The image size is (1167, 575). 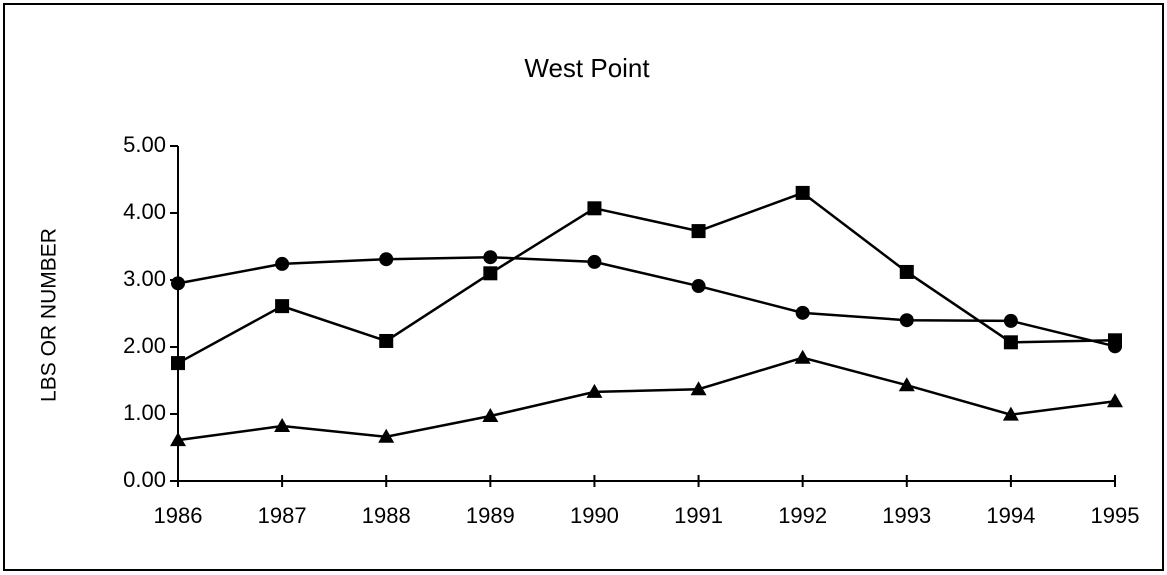 I want to click on y-tick-label: 1.00, so click(x=144, y=412).